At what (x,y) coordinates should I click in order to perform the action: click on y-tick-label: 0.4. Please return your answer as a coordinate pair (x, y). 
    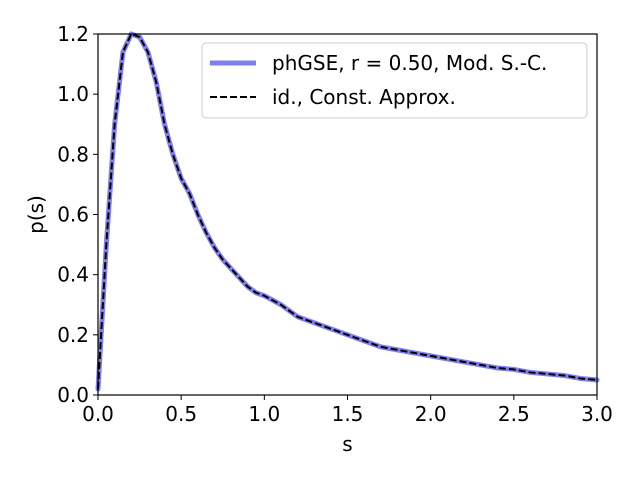
    Looking at the image, I should click on (73, 275).